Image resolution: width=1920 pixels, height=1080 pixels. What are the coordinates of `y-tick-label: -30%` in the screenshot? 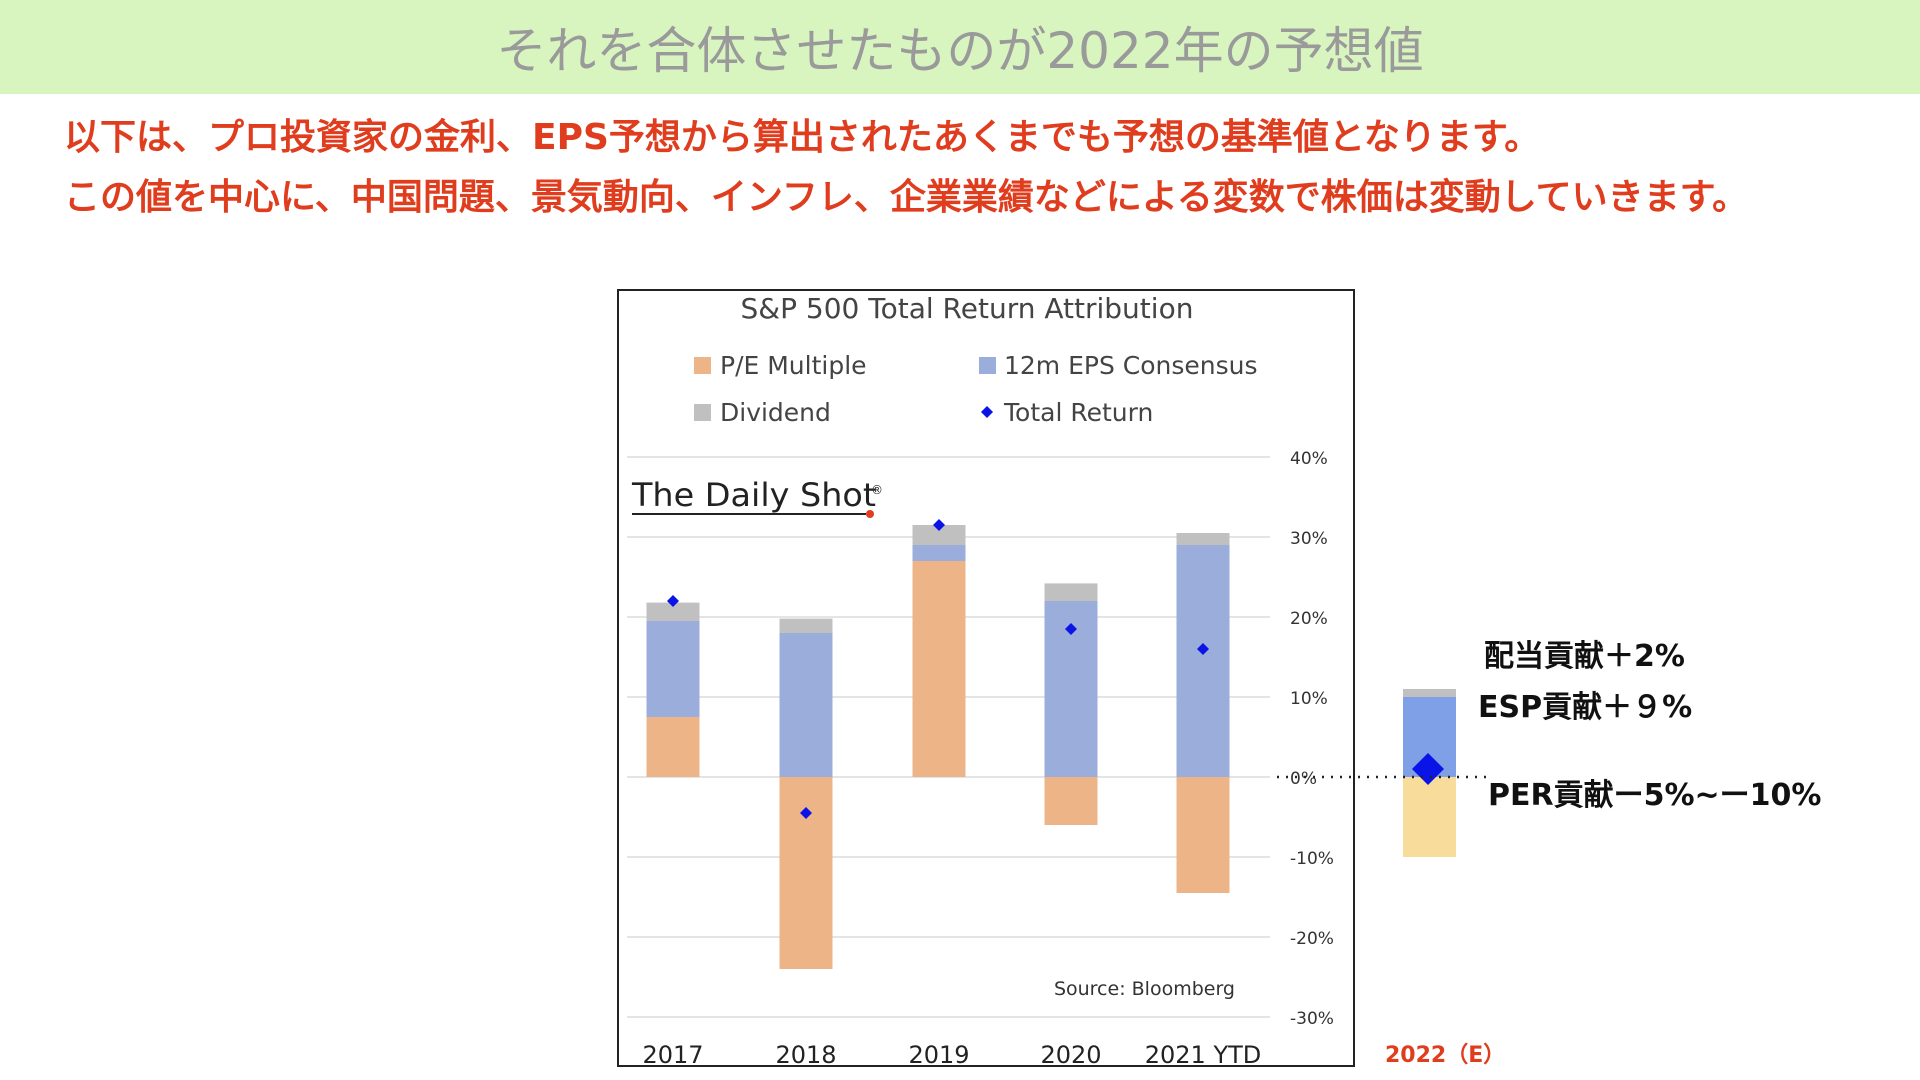 It's located at (1312, 1019).